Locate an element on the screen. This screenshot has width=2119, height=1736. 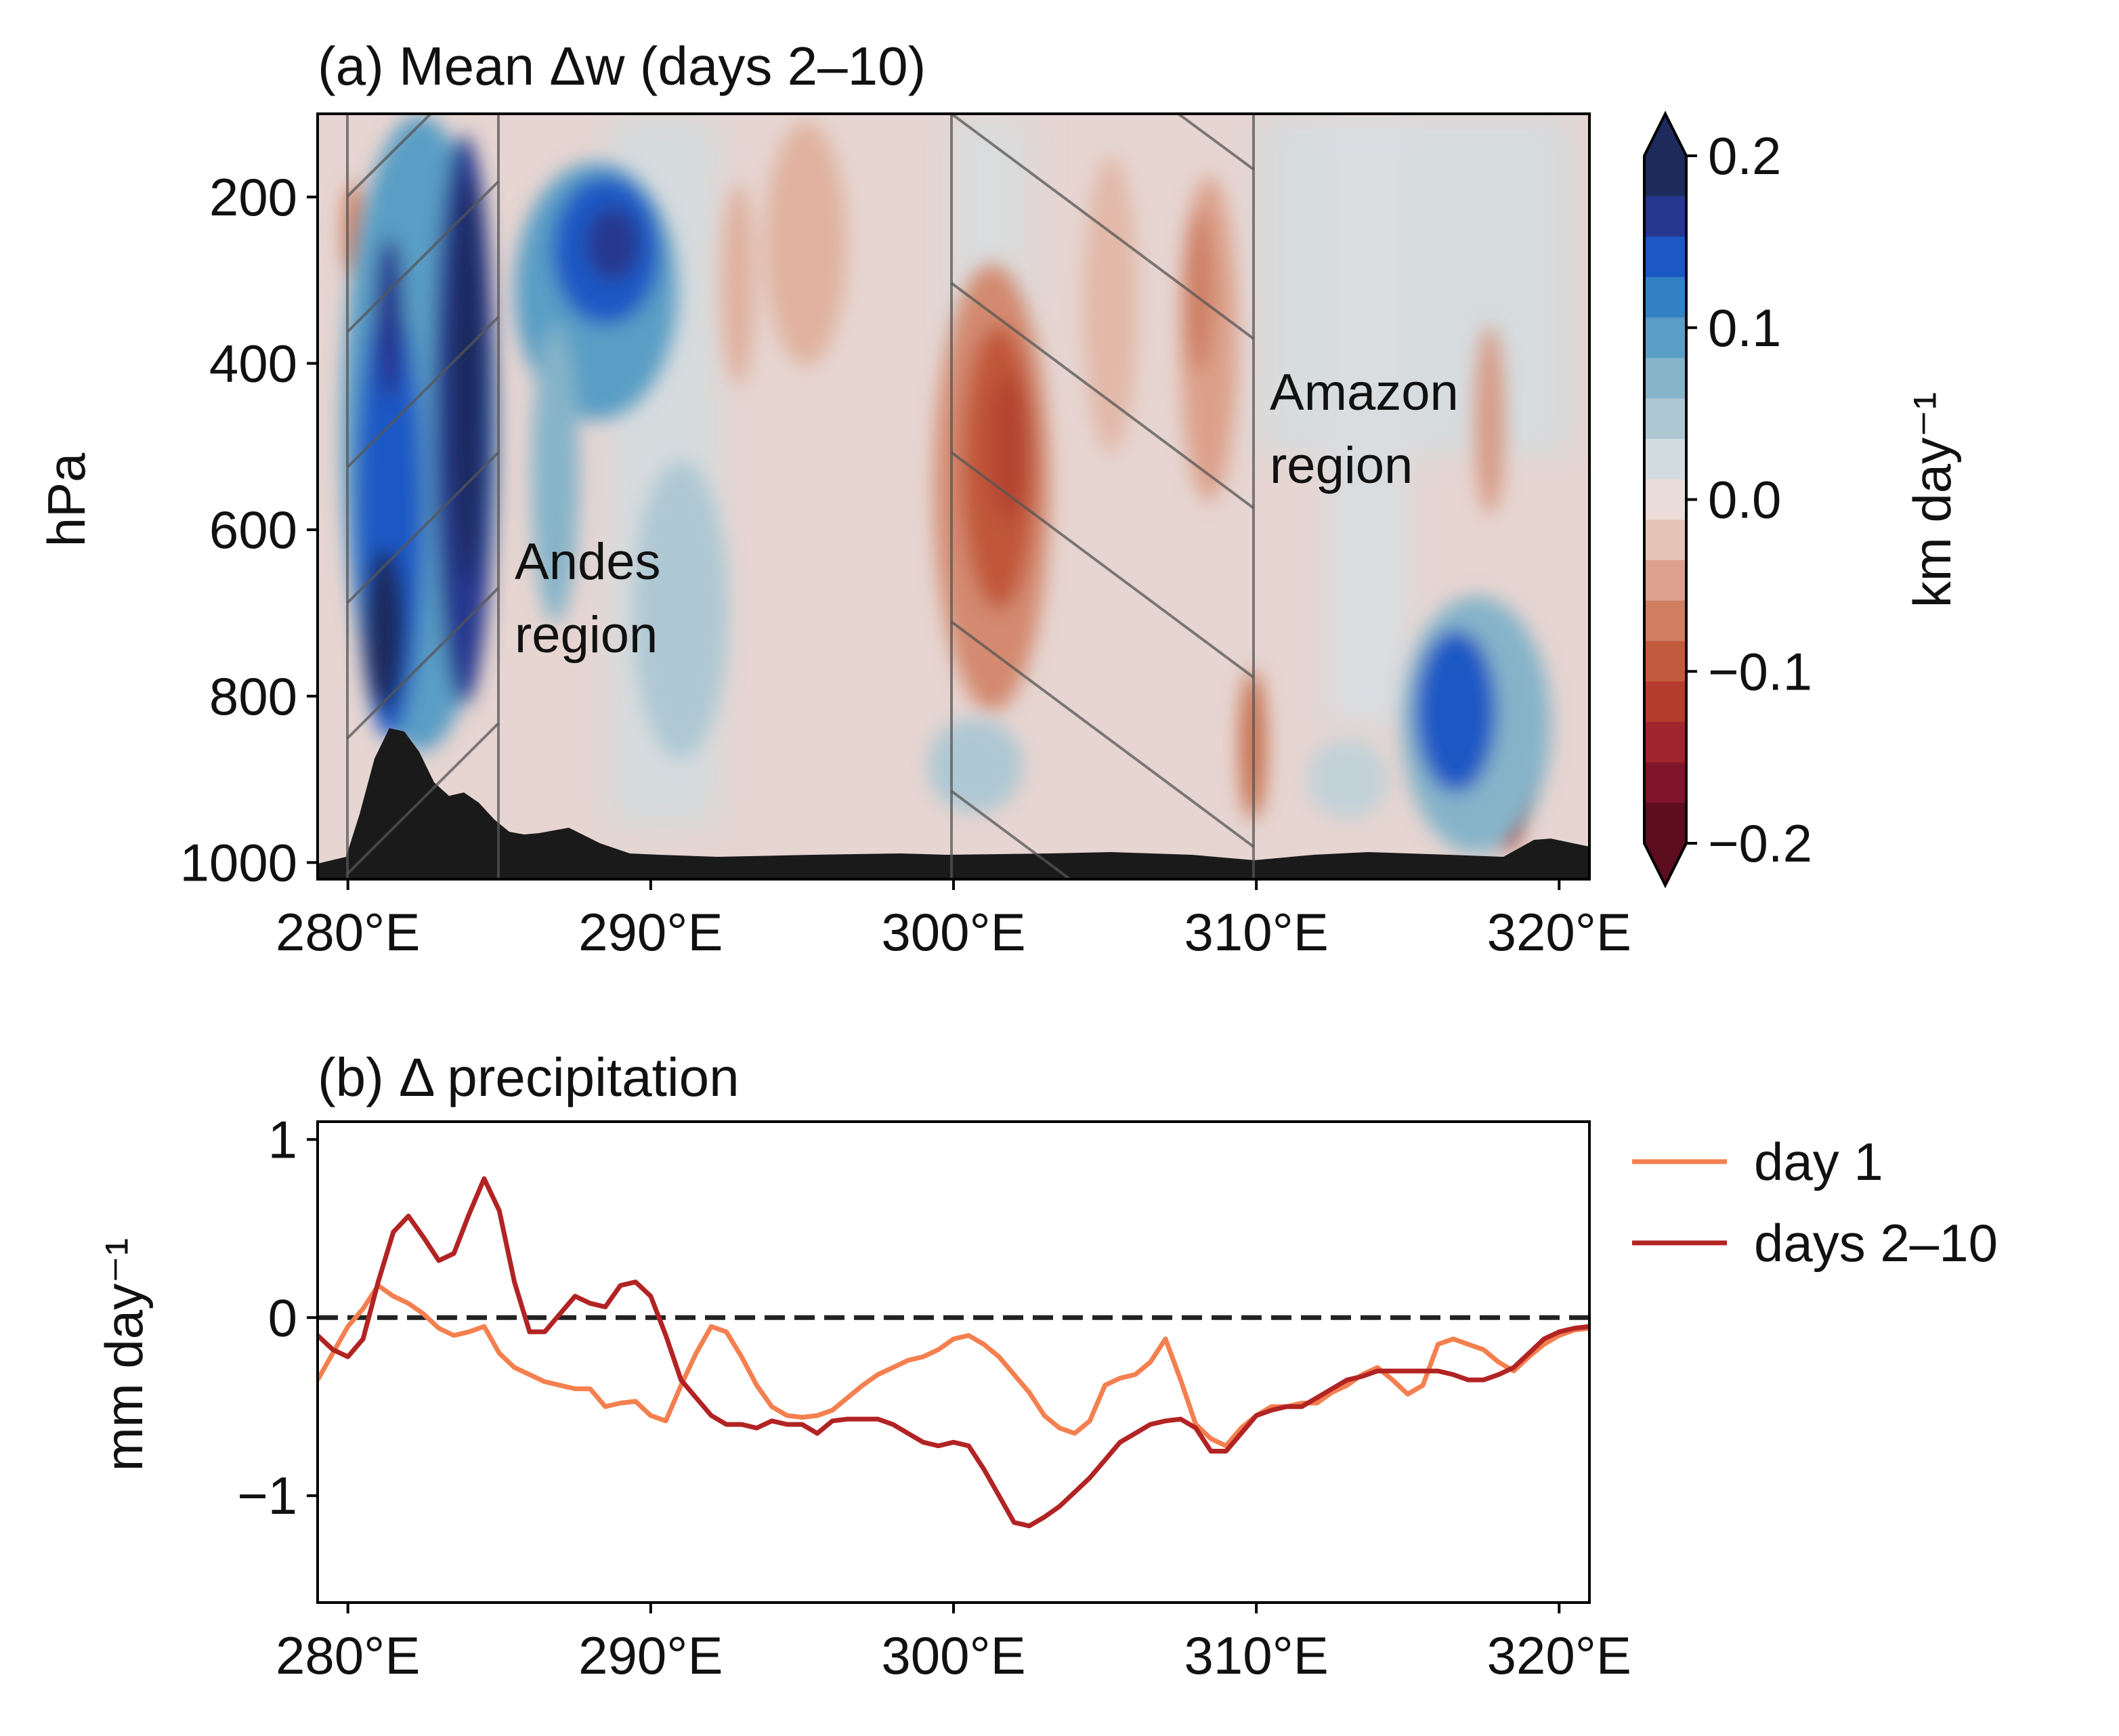
x-tick-label-a: 320°E is located at coordinates (1559, 932).